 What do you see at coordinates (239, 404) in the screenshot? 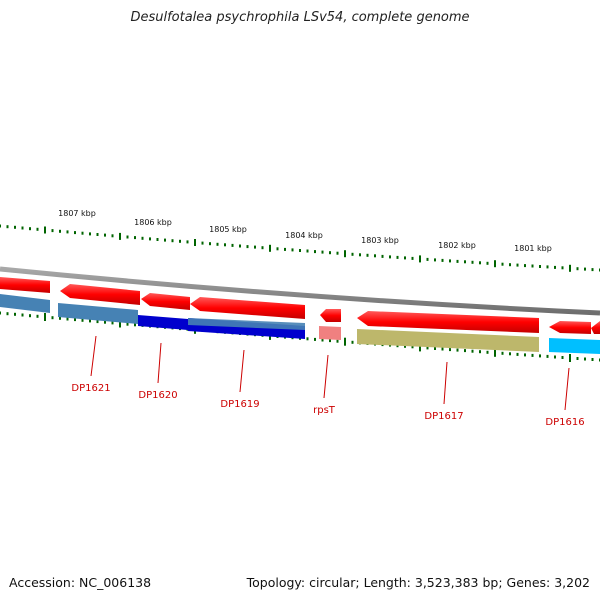
I see `gene-label: DP1619` at bounding box center [239, 404].